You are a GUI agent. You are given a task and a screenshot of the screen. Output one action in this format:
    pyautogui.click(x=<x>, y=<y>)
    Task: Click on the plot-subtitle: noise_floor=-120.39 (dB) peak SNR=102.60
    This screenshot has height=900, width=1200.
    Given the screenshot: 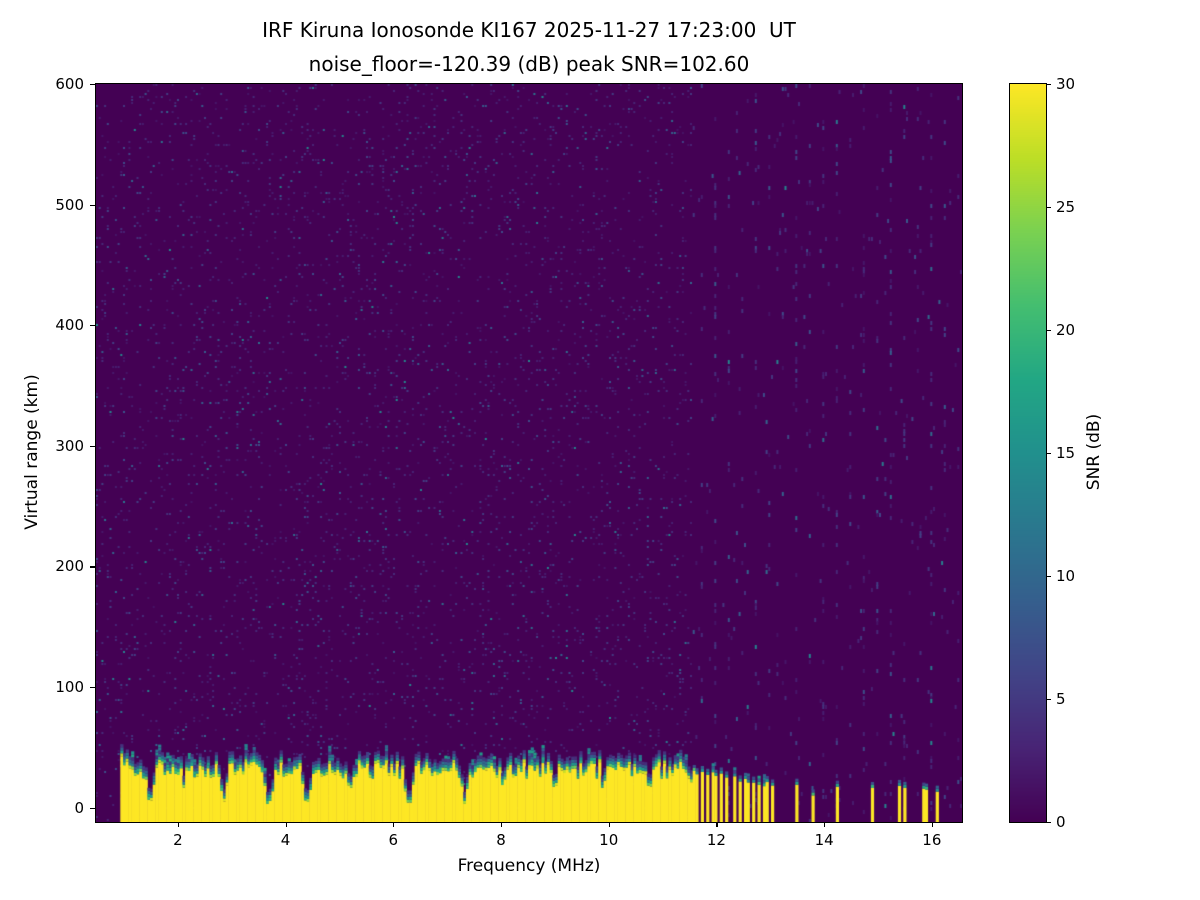 What is the action you would take?
    pyautogui.click(x=529, y=64)
    